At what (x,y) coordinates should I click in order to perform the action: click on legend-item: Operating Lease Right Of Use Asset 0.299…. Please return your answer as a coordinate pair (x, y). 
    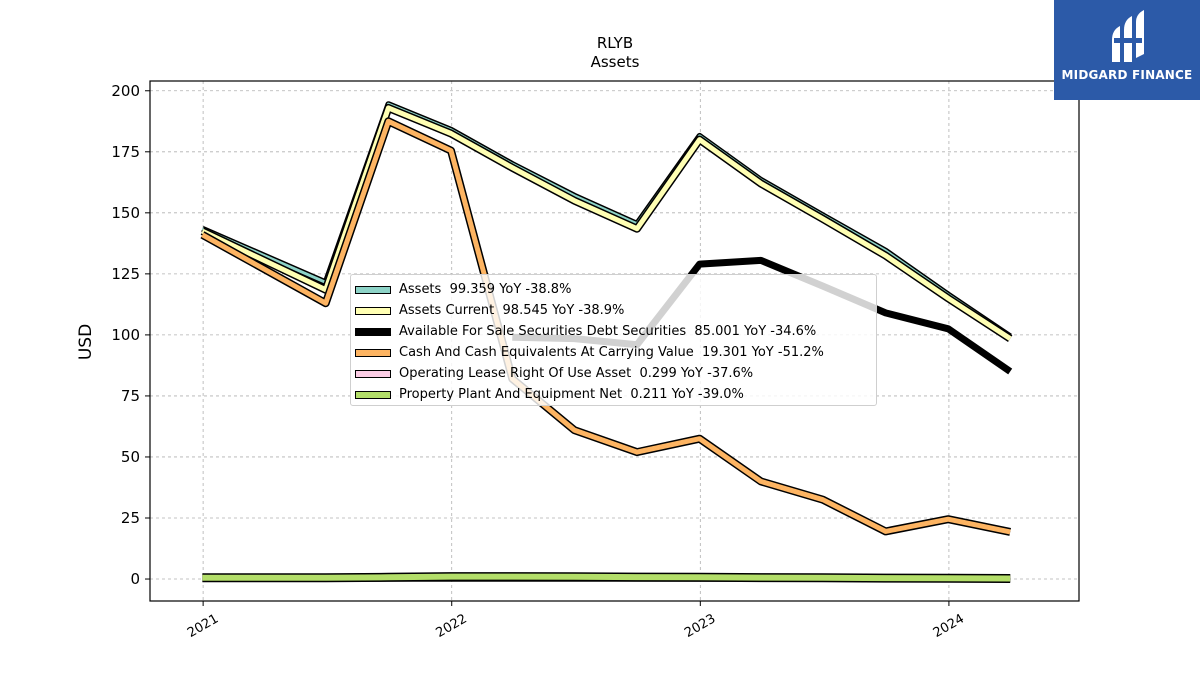
    Looking at the image, I should click on (613, 373).